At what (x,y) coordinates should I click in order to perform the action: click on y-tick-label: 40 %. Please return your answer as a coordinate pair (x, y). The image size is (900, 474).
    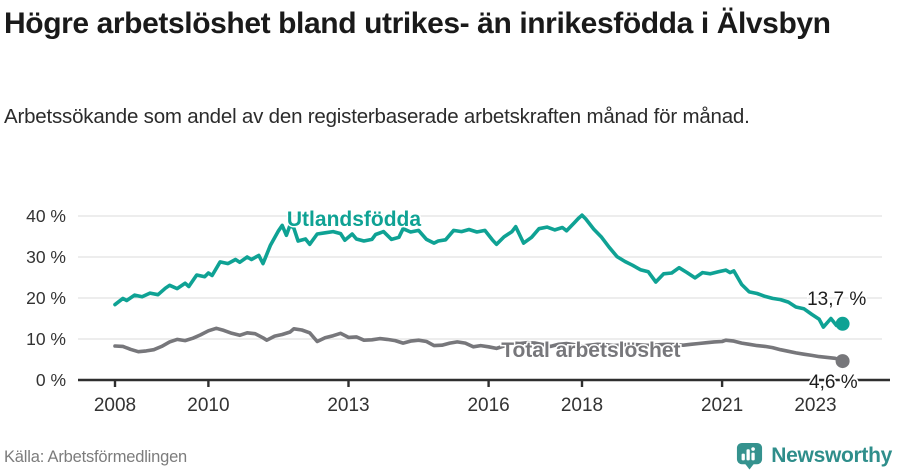
    Looking at the image, I should click on (46, 216).